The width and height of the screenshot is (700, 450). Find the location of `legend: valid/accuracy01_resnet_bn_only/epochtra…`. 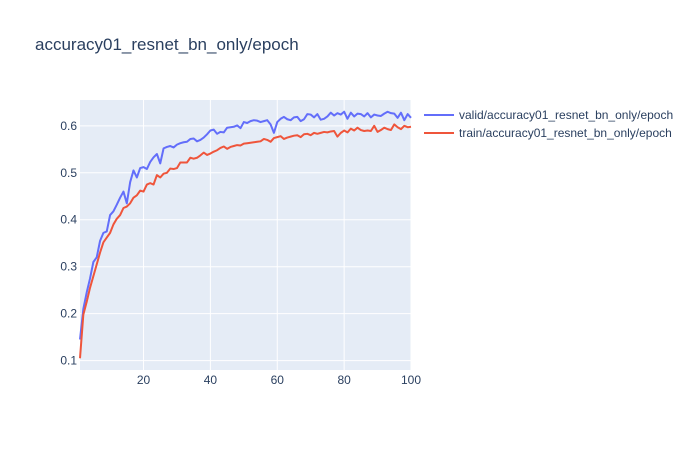

legend: valid/accuracy01_resnet_bn_only/epochtra… is located at coordinates (548, 124).